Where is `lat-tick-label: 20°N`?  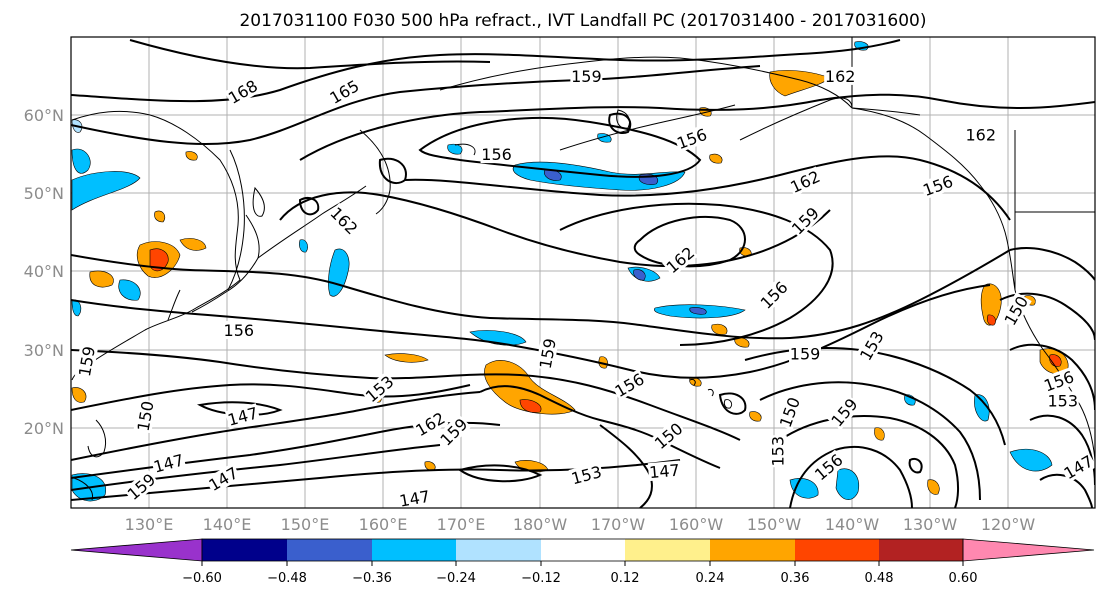
lat-tick-label: 20°N is located at coordinates (44, 428).